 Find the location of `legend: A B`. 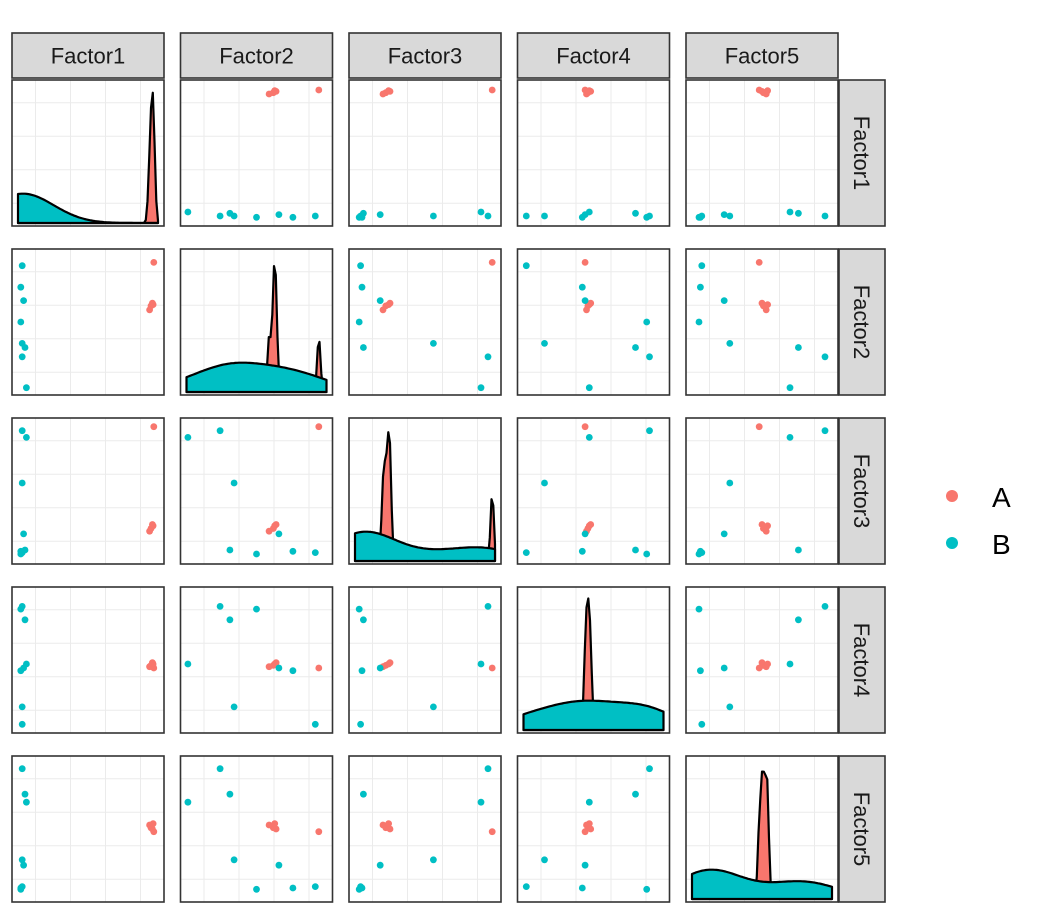

legend: A B is located at coordinates (978, 521).